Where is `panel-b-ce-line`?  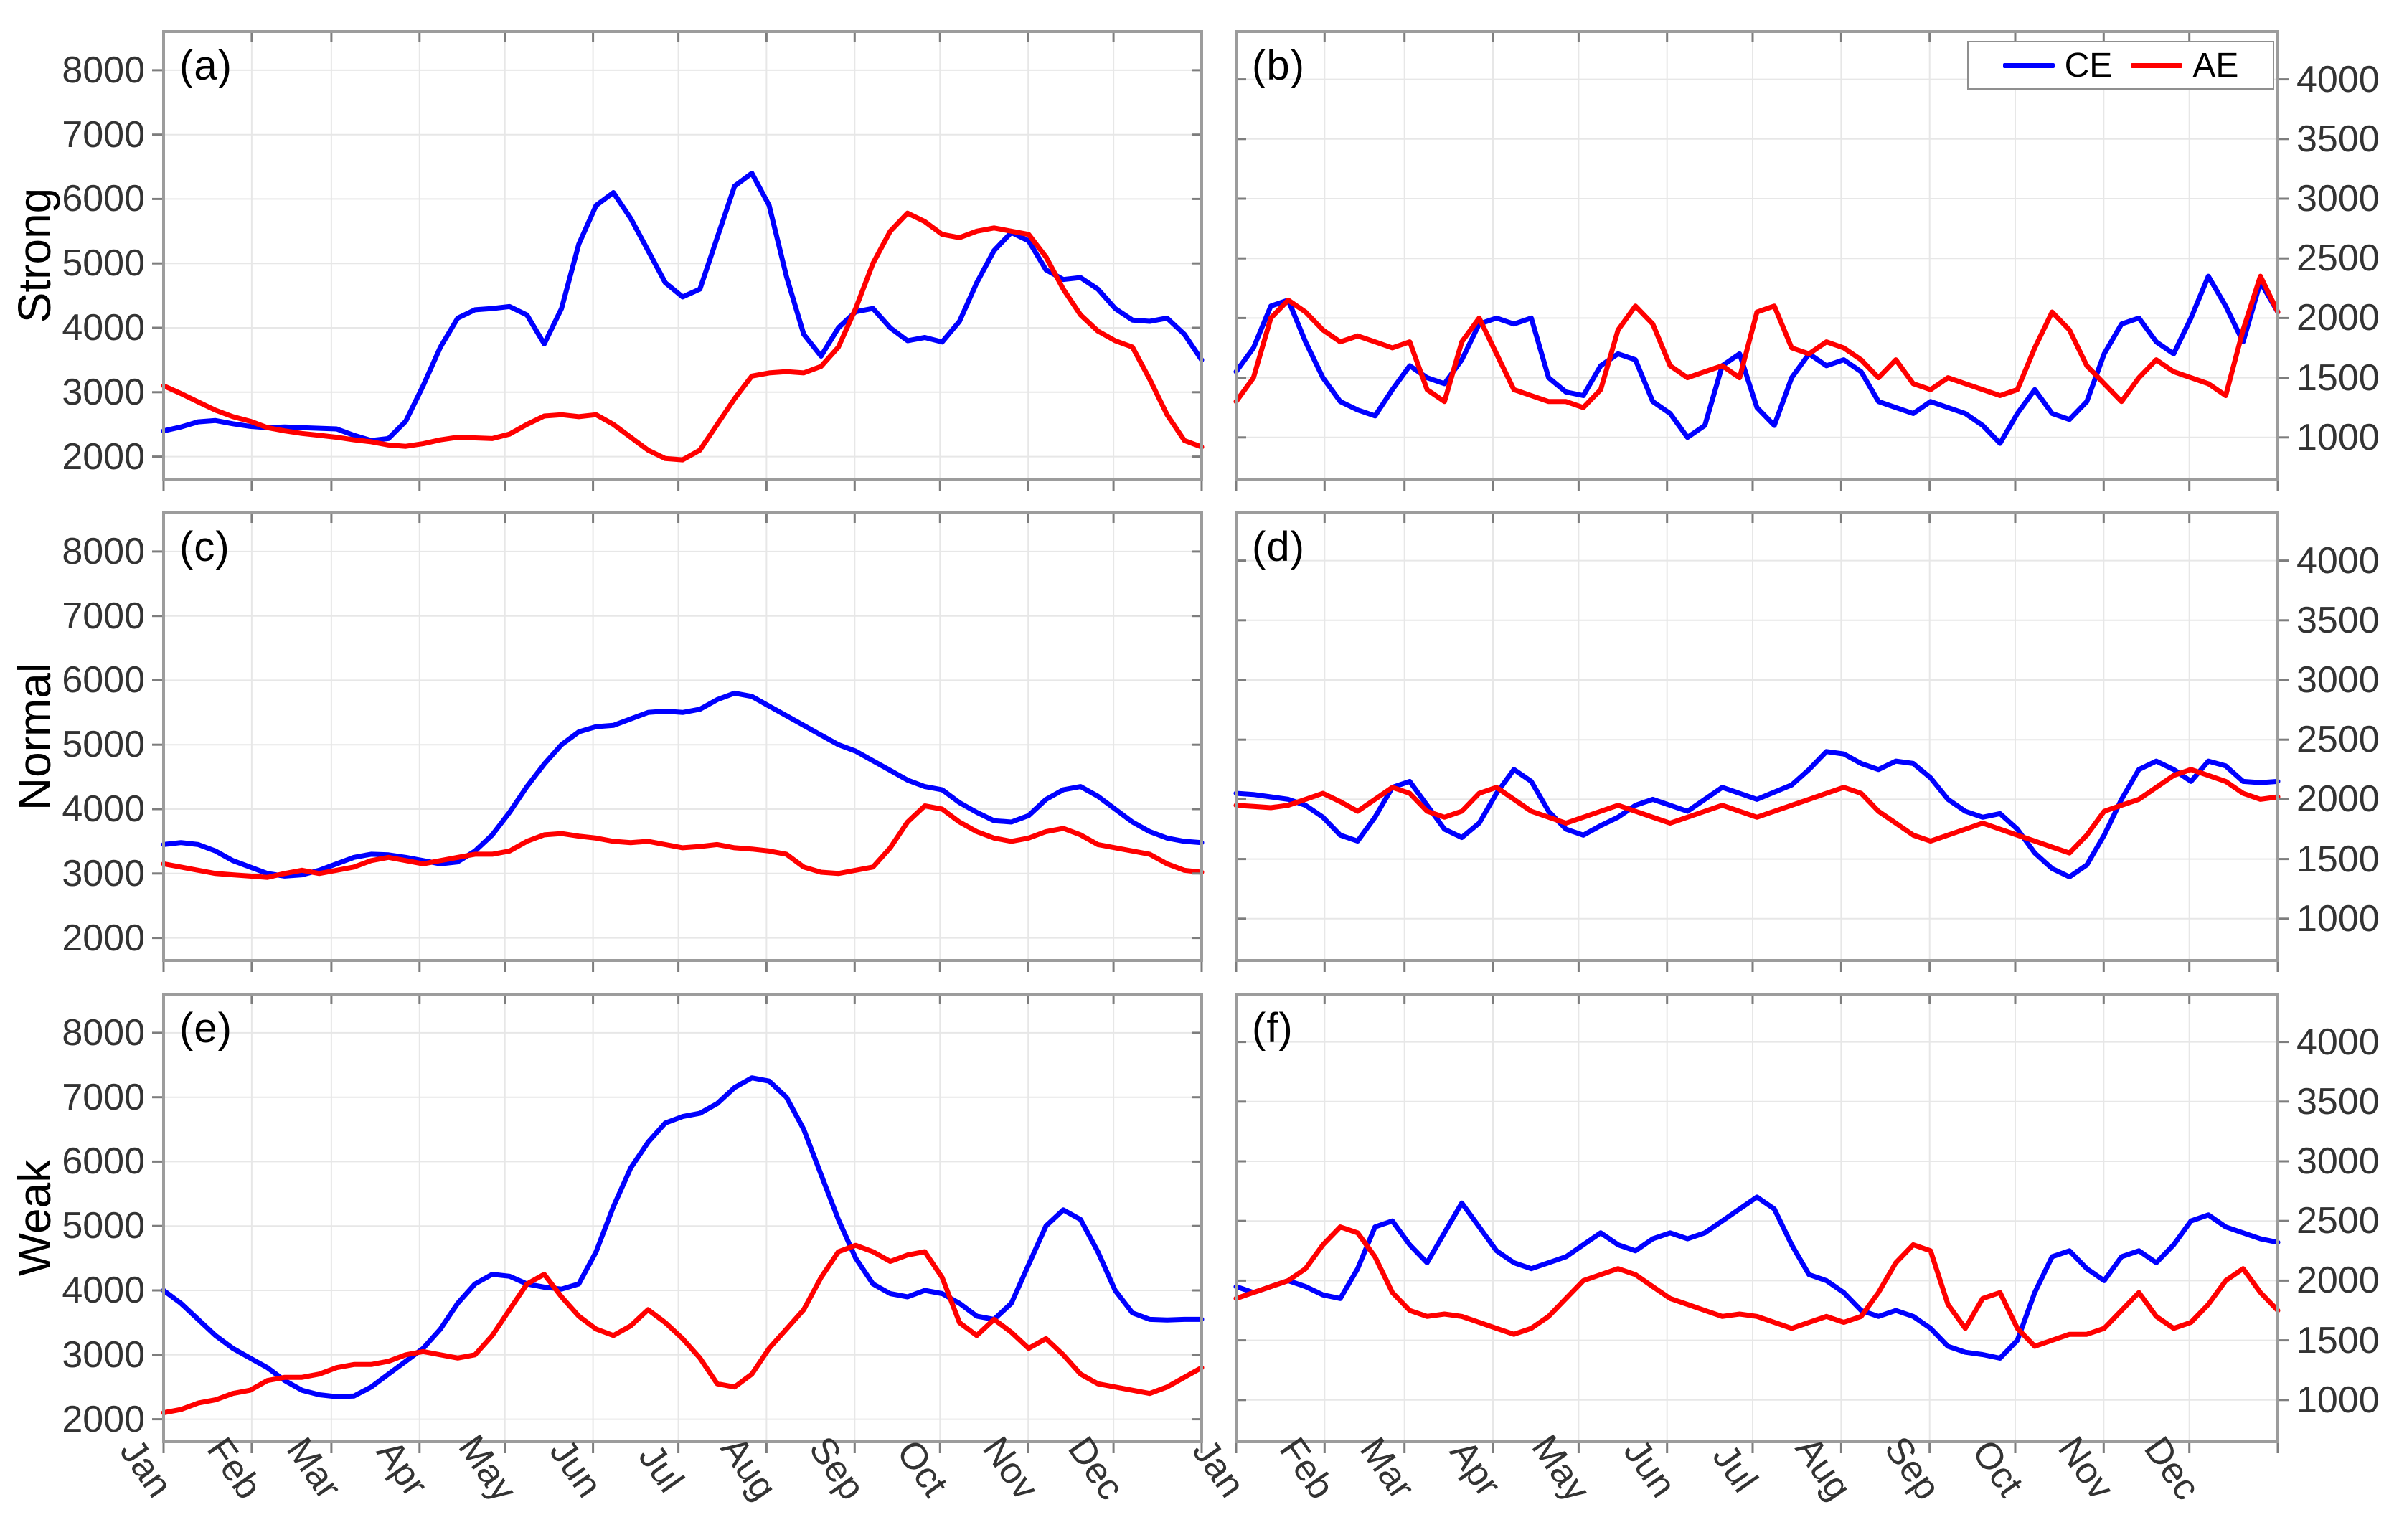 panel-b-ce-line is located at coordinates (1757, 359).